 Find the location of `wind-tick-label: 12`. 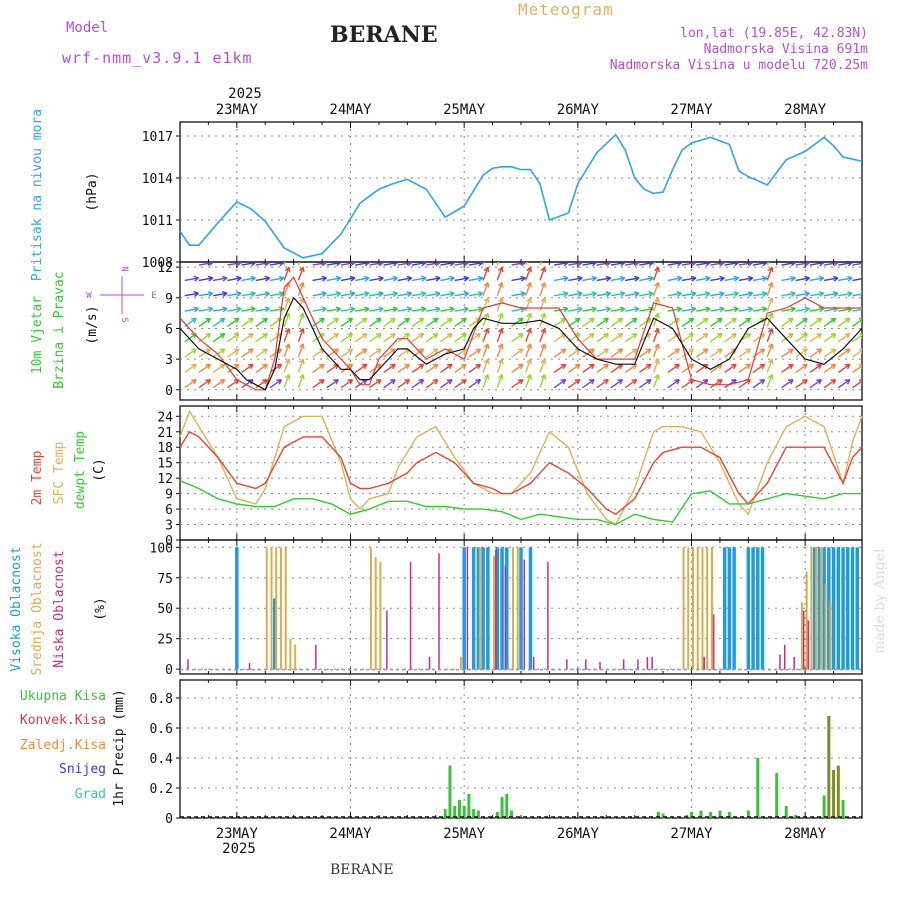

wind-tick-label: 12 is located at coordinates (165, 268).